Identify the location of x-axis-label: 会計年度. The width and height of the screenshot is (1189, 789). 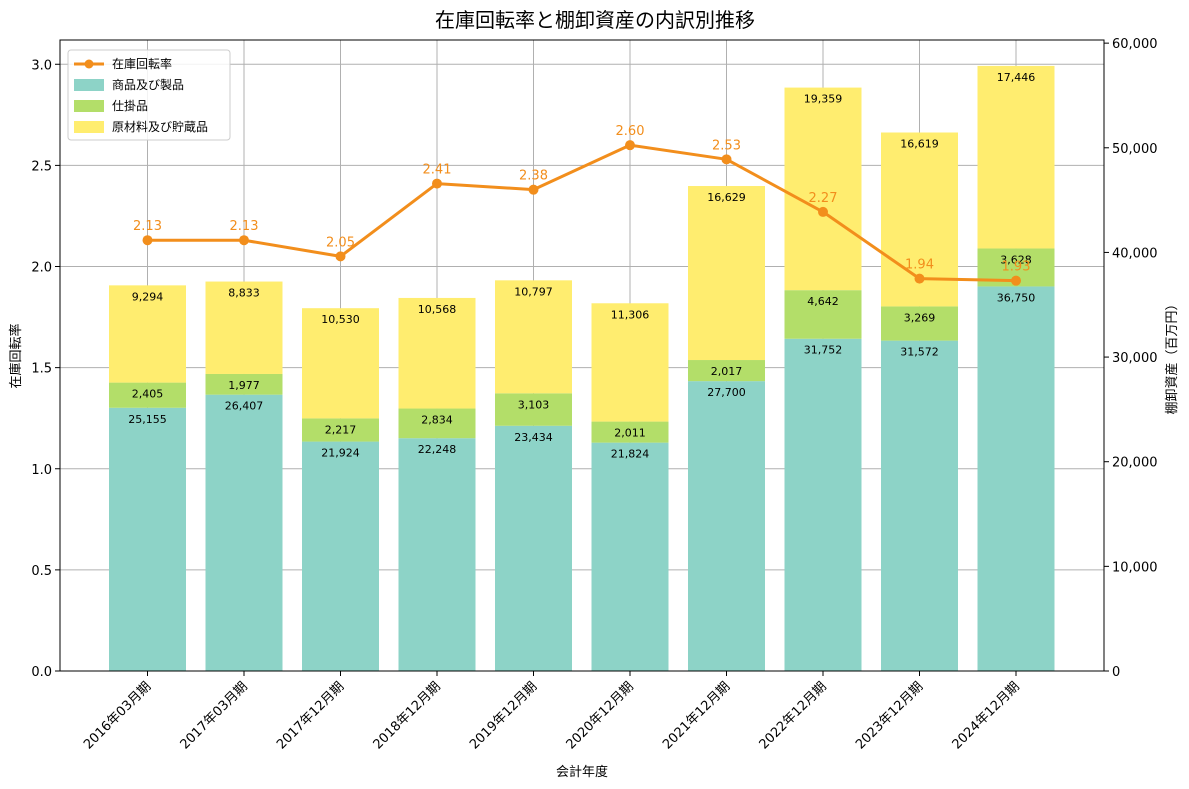
(582, 772).